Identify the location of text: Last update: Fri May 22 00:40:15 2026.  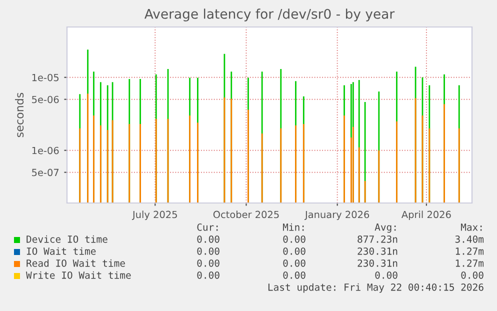
(376, 288).